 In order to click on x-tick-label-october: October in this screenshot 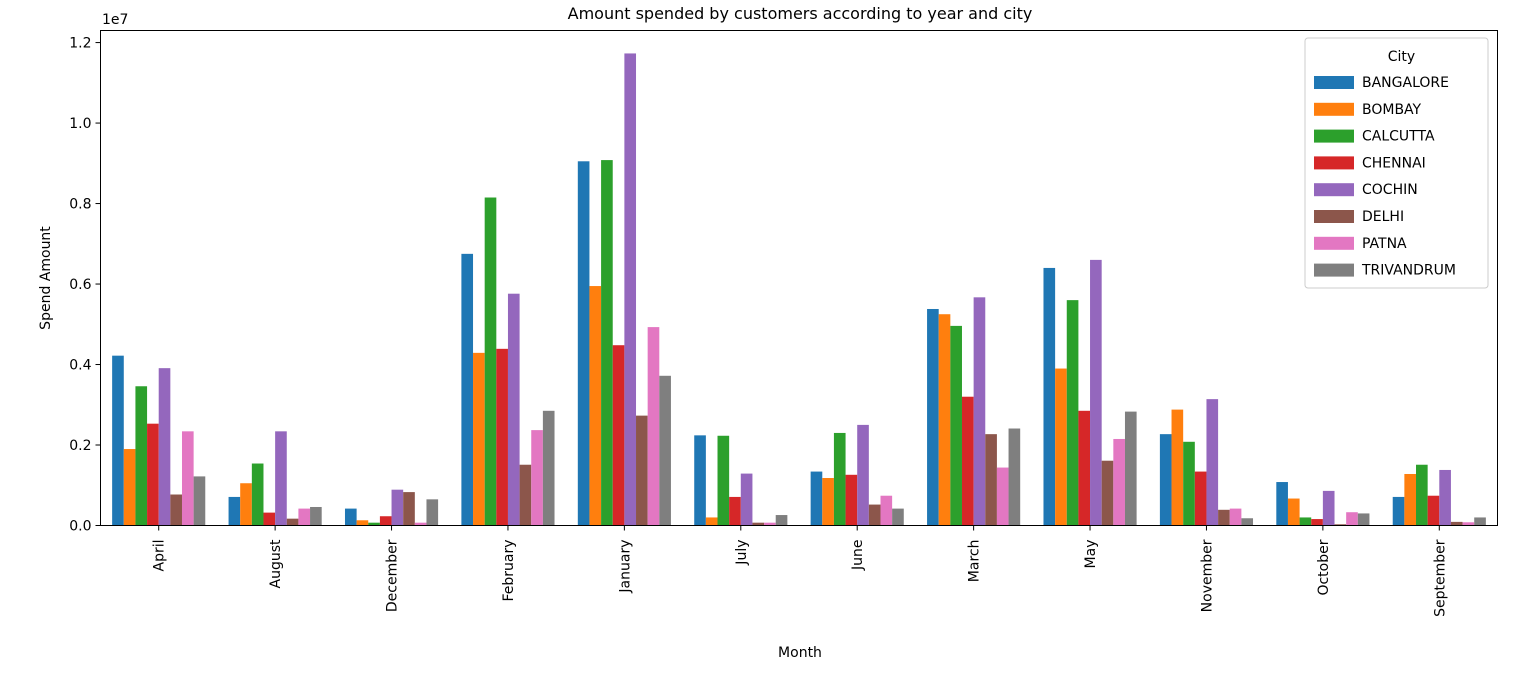, I will do `click(1324, 567)`.